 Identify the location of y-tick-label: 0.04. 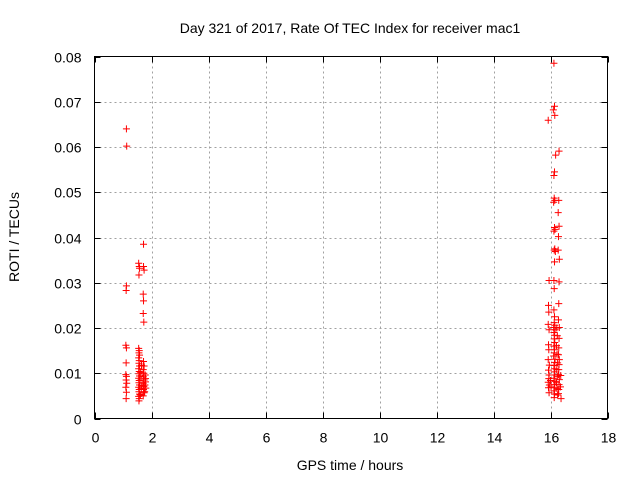
(67, 239).